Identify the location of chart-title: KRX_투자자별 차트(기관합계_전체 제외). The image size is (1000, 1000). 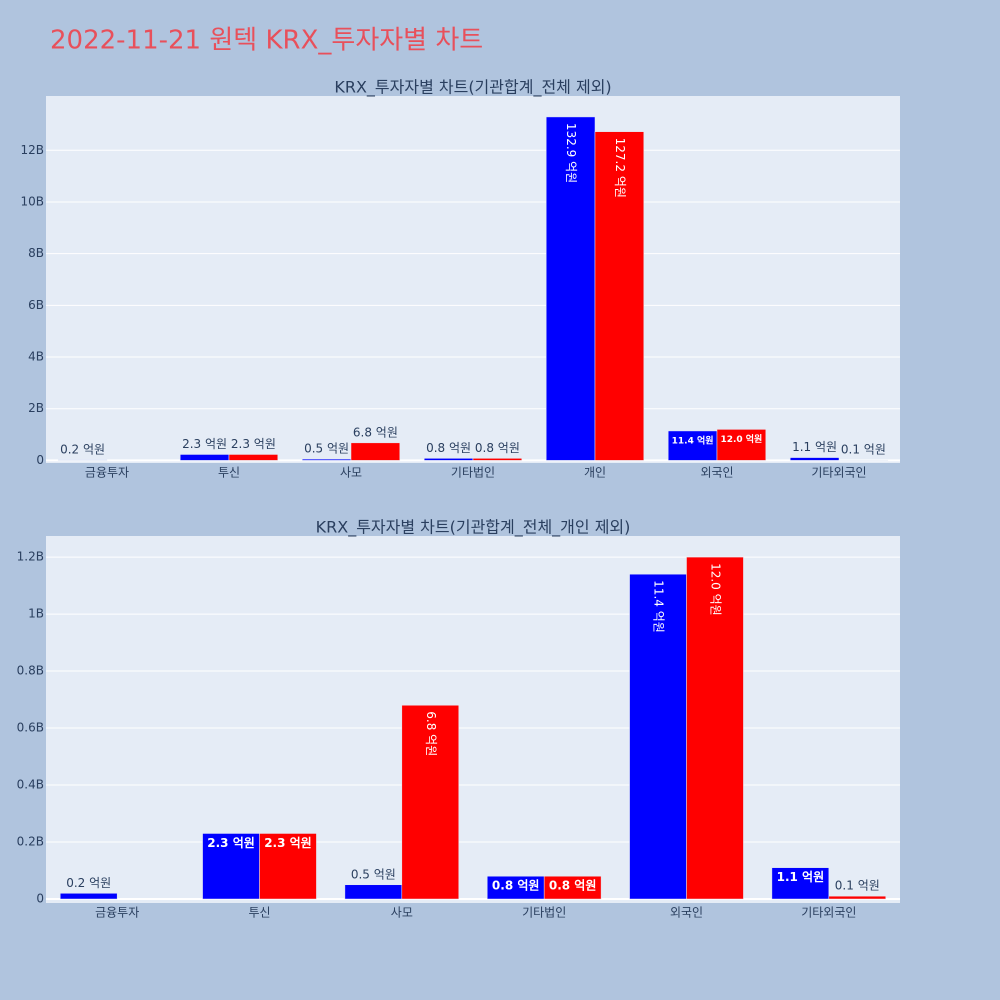
(472, 88).